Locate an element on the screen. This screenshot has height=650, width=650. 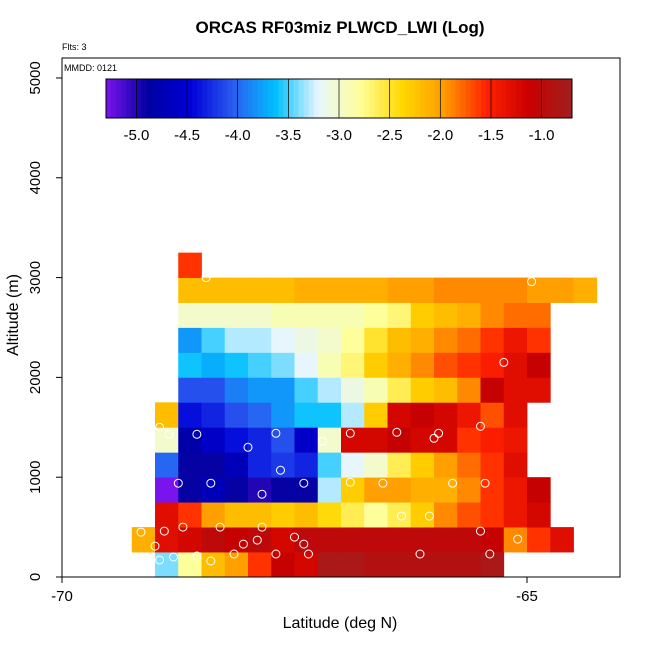
x-tick-label: -65 is located at coordinates (527, 596).